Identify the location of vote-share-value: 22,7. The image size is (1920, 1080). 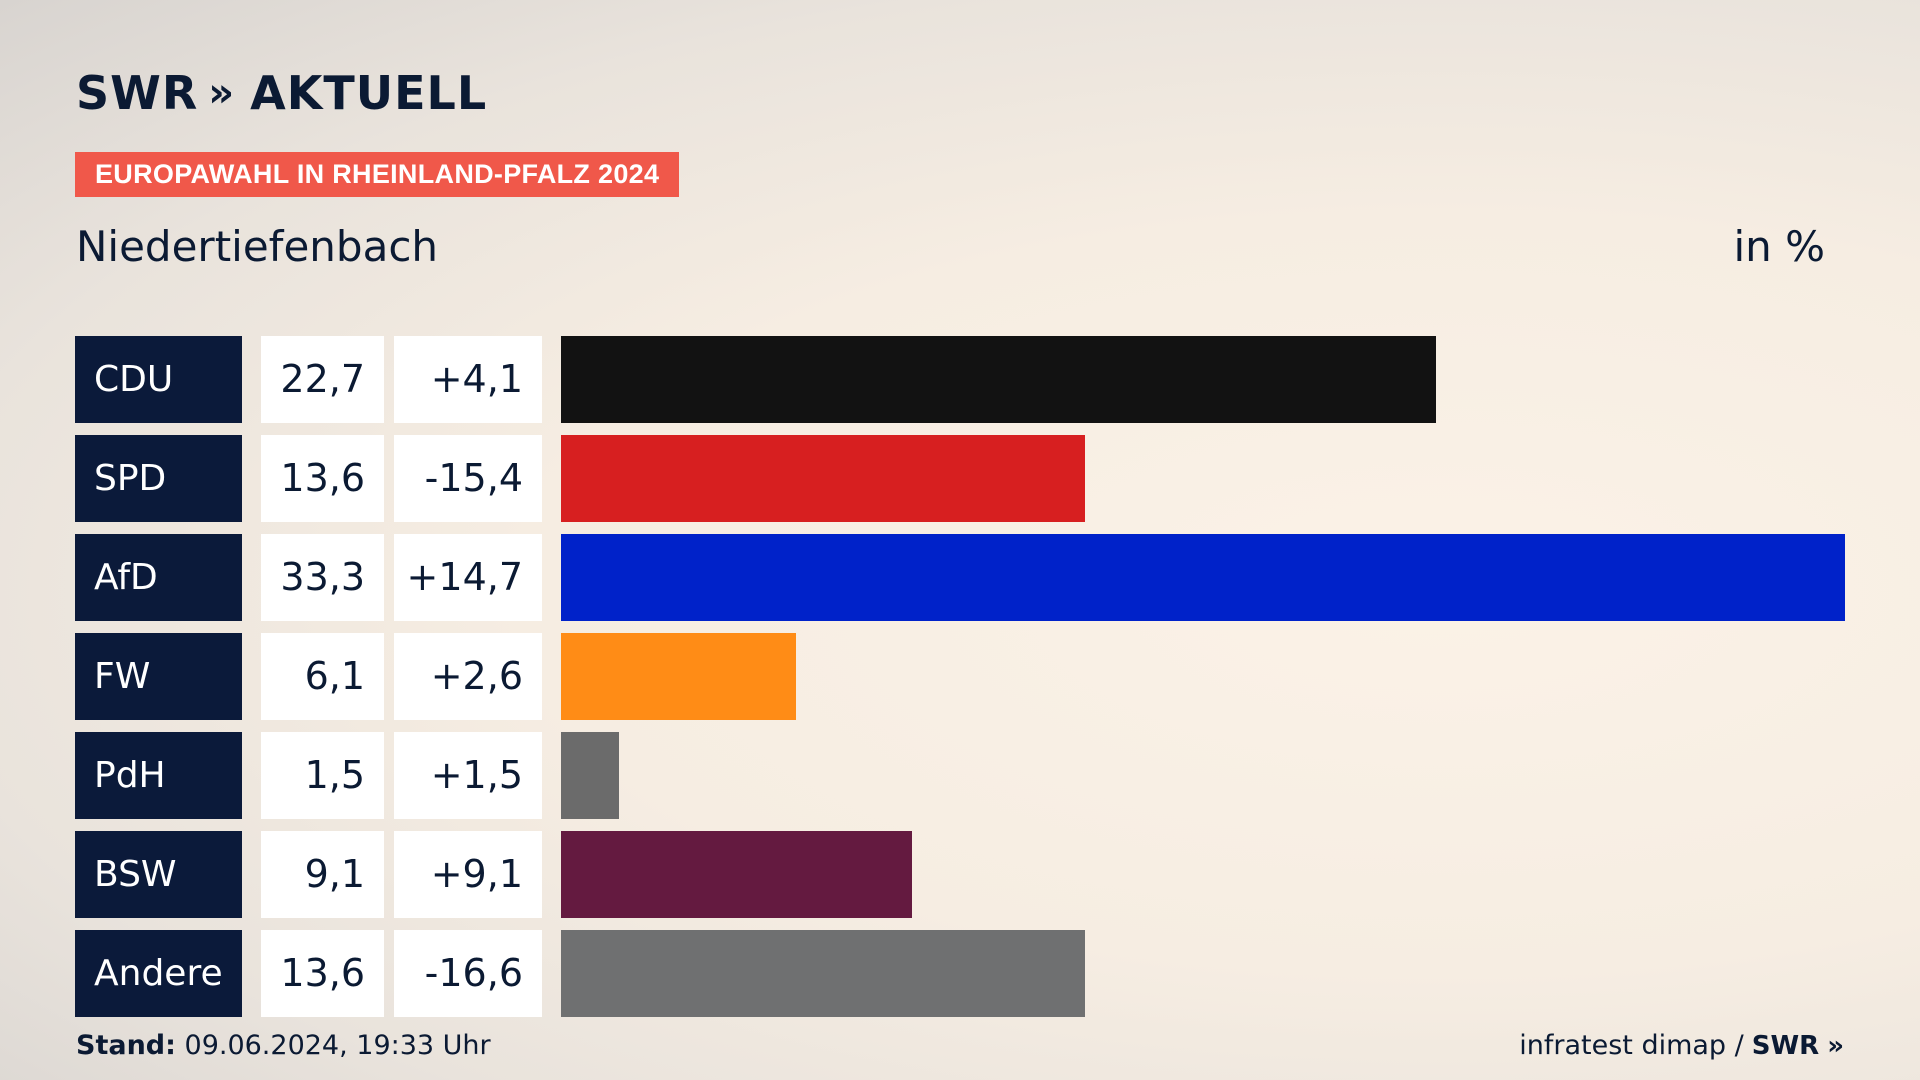
(322, 379).